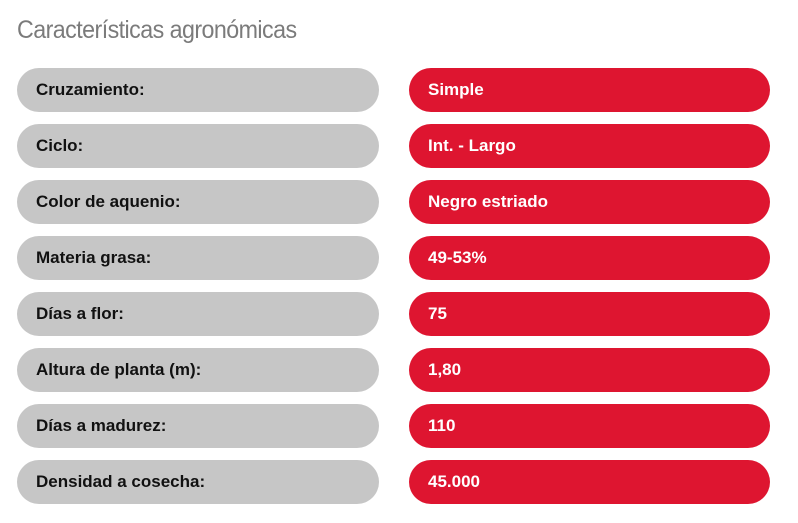  I want to click on characteristic-label: Altura de planta (m):, so click(198, 370).